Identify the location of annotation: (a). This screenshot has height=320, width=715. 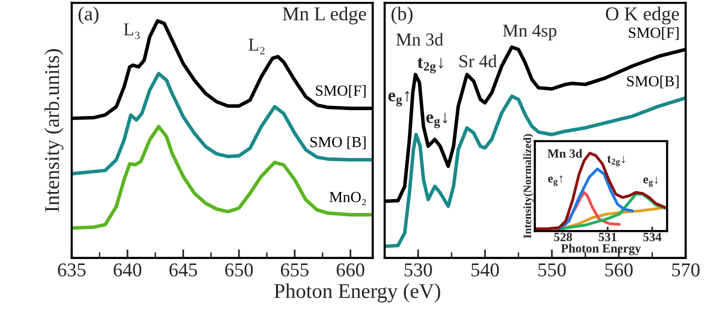
(88, 15).